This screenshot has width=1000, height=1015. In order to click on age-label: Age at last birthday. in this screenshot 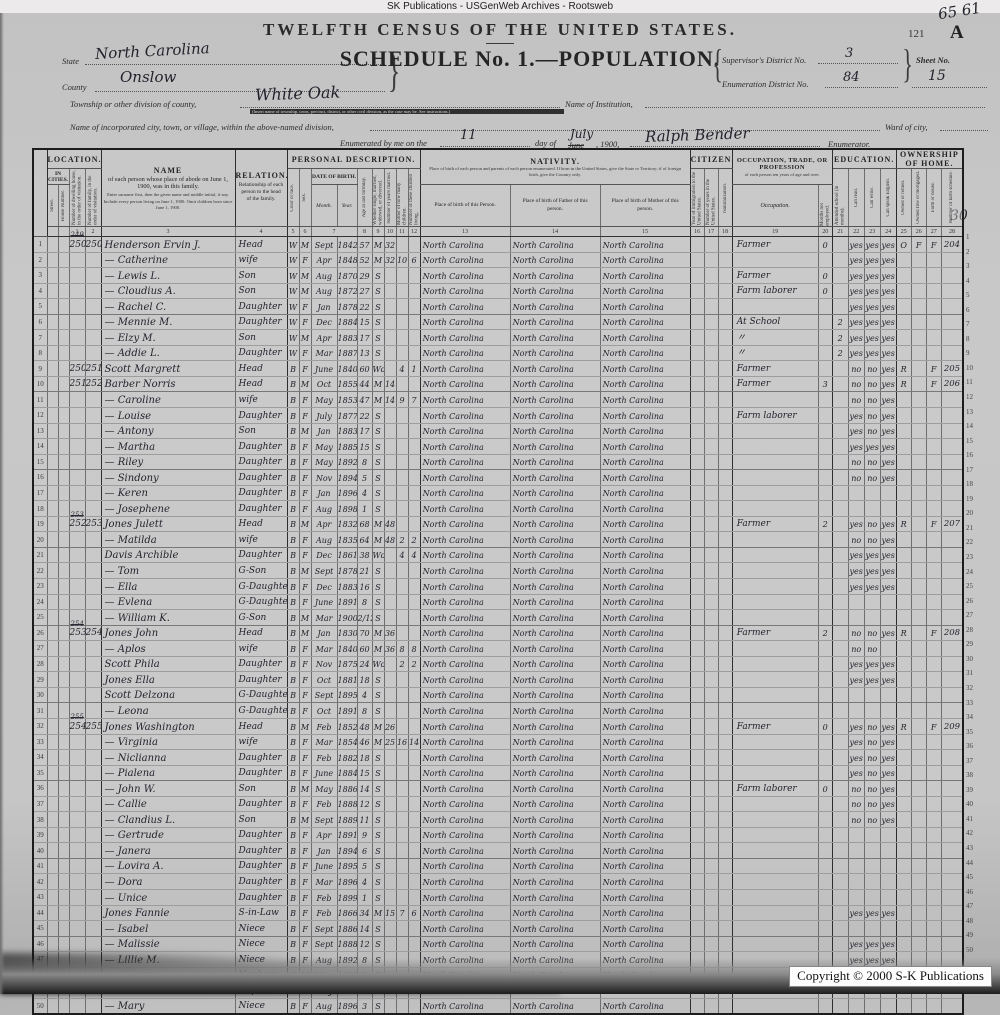, I will do `click(364, 197)`.